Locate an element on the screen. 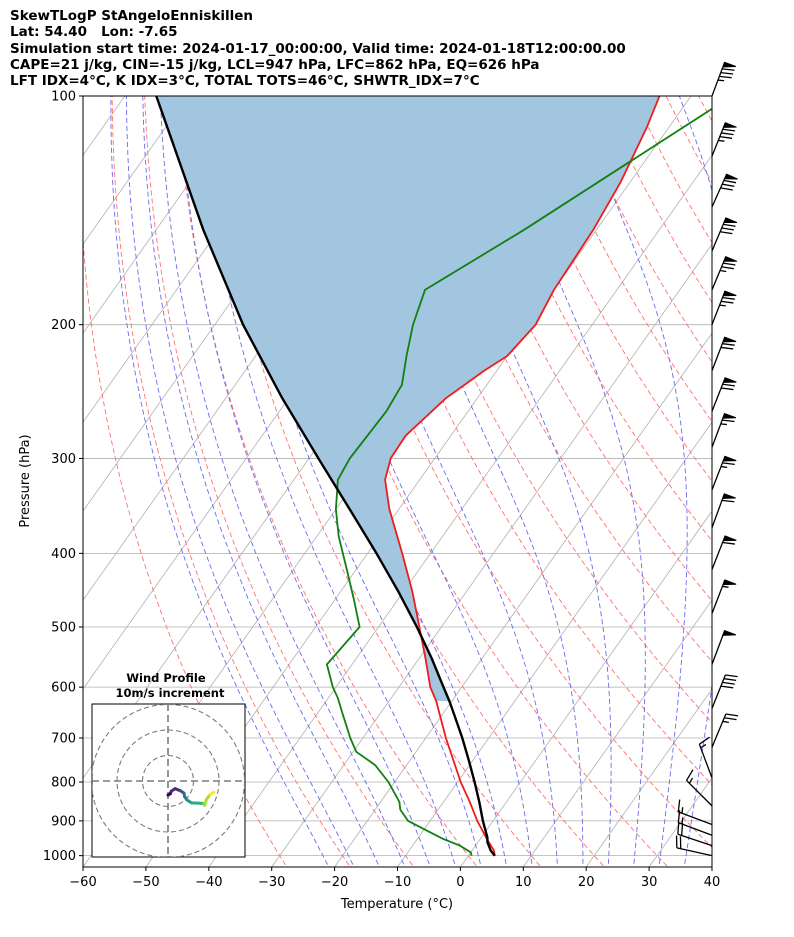 The image size is (794, 937). location-line: Lat: 54.40 Lon: -7.65 is located at coordinates (94, 32).